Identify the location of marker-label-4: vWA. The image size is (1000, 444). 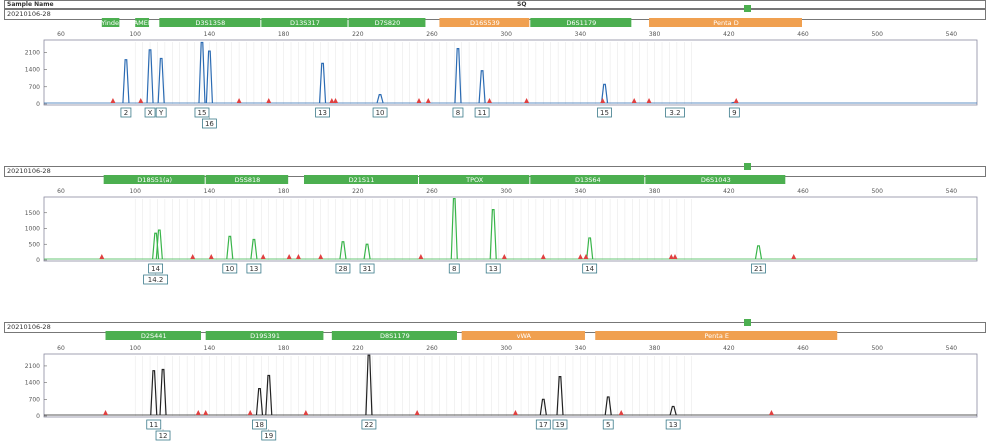
(524, 336).